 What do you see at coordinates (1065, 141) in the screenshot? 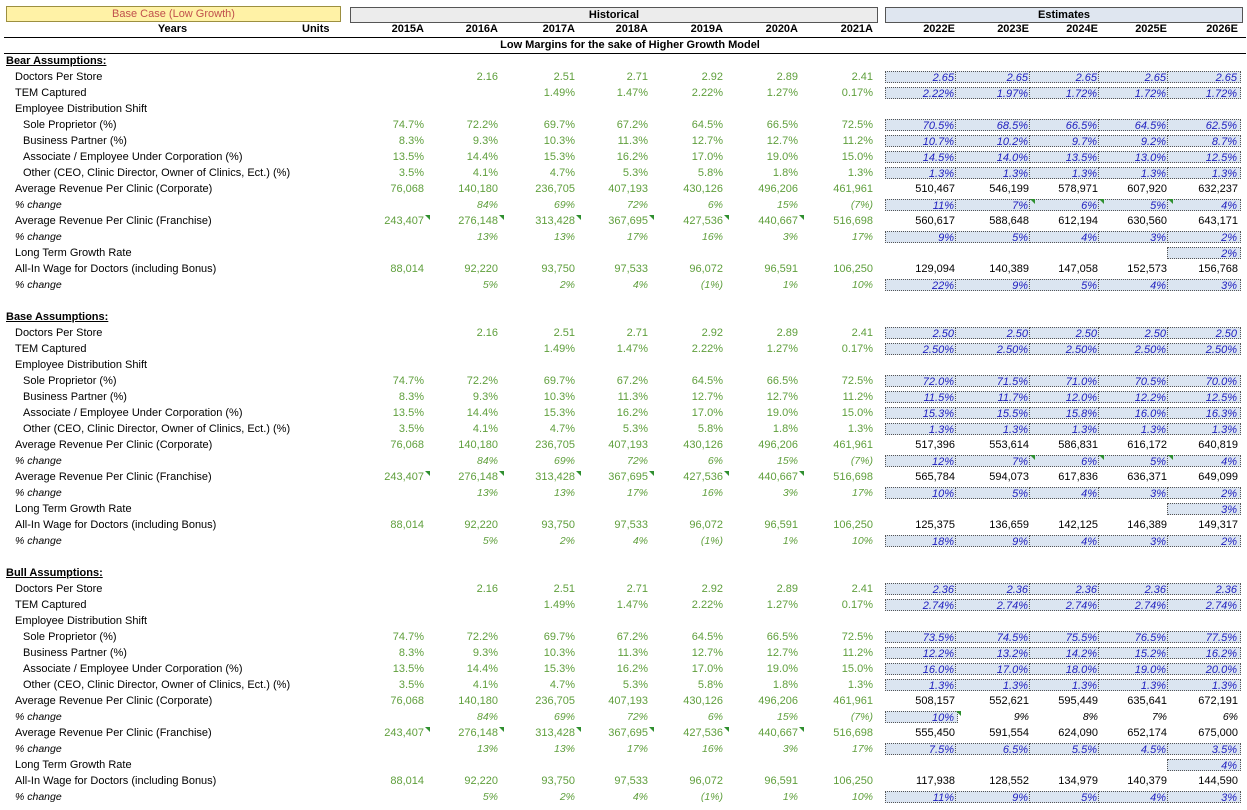
I see `estimate-input-cell: 9.7%` at bounding box center [1065, 141].